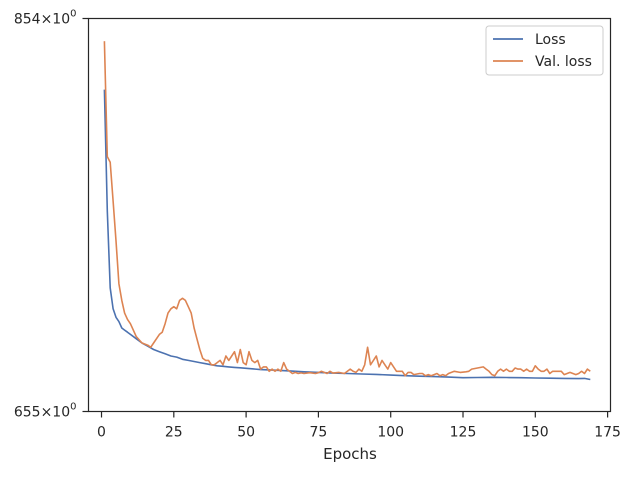  Describe the element at coordinates (550, 40) in the screenshot. I see `legend-label: Loss` at that location.